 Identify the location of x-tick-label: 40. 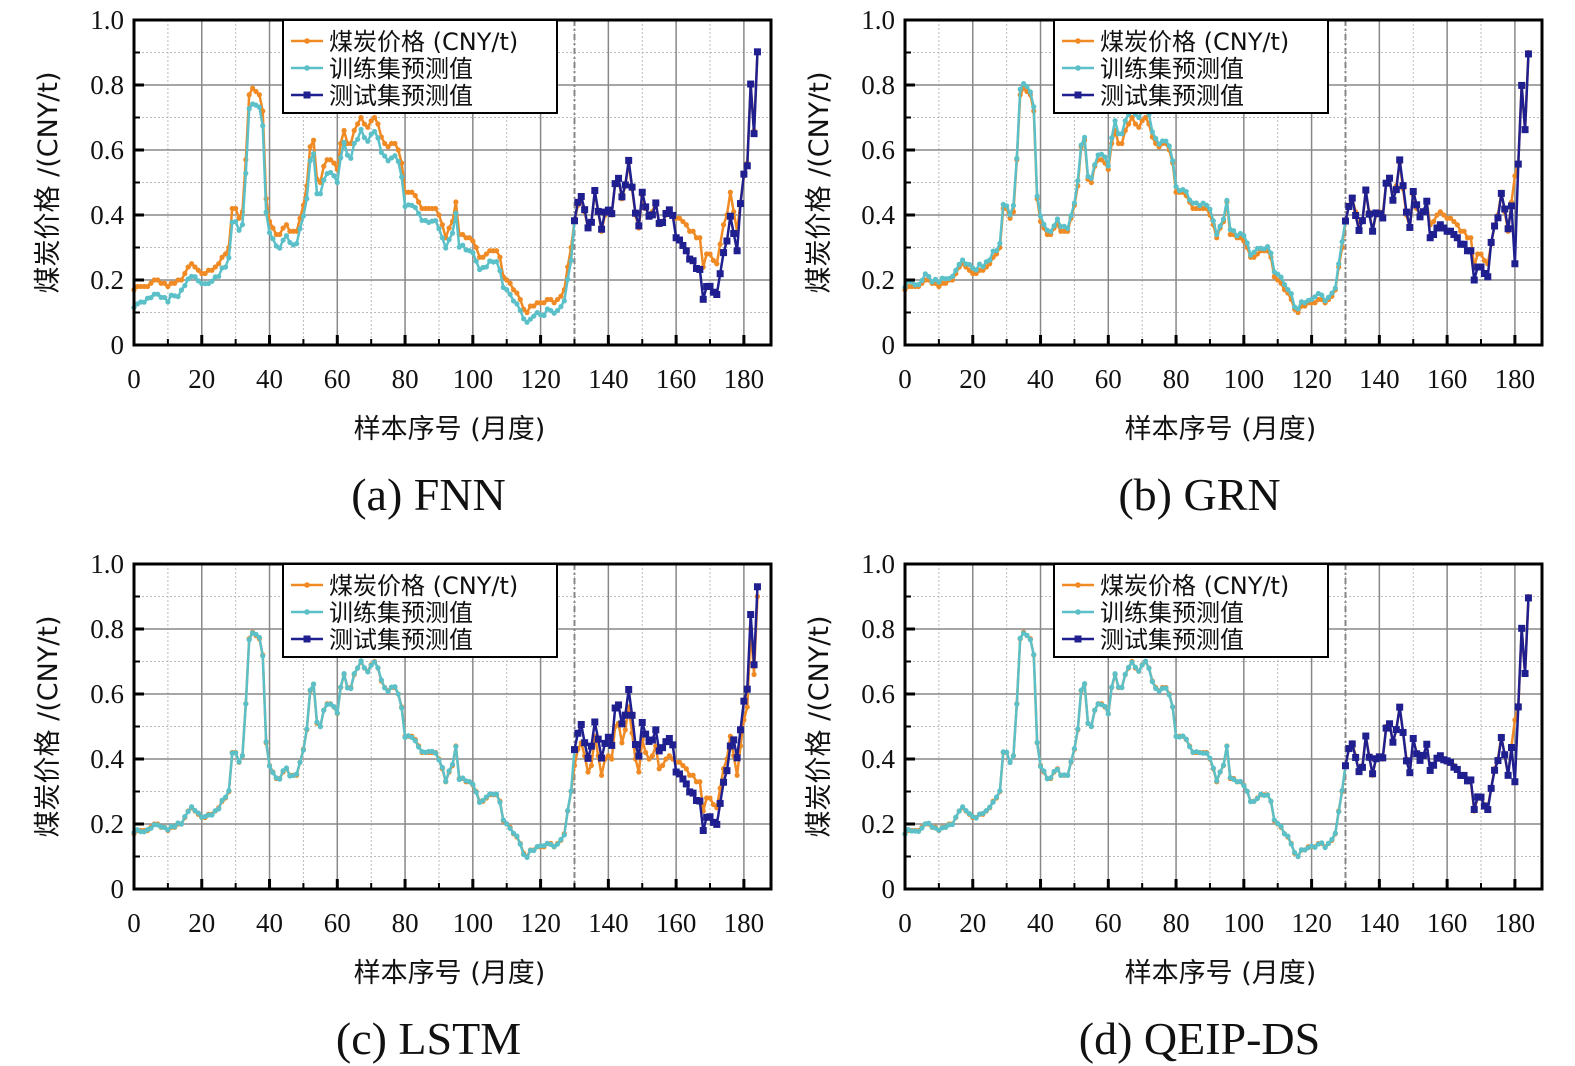
(1040, 379).